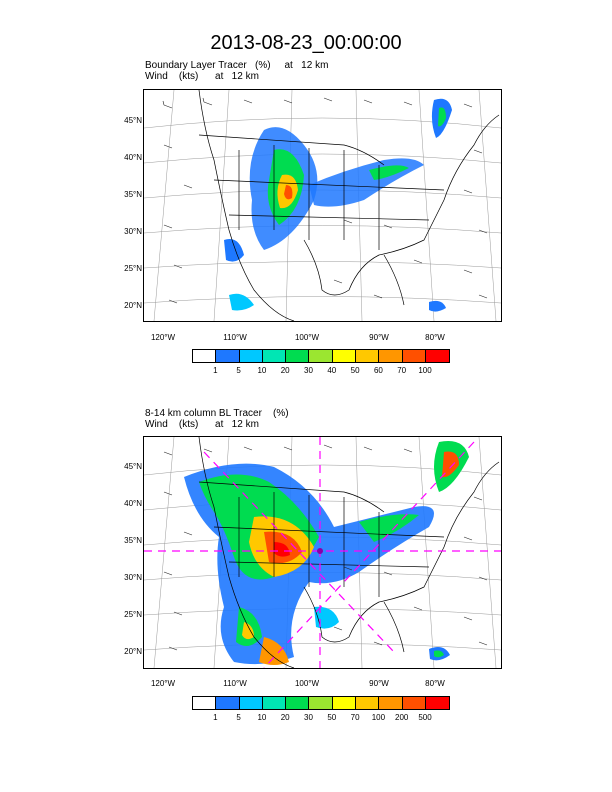 This screenshot has width=612, height=792. Describe the element at coordinates (133, 503) in the screenshot. I see `panel2-lat-label: 40°N` at that location.